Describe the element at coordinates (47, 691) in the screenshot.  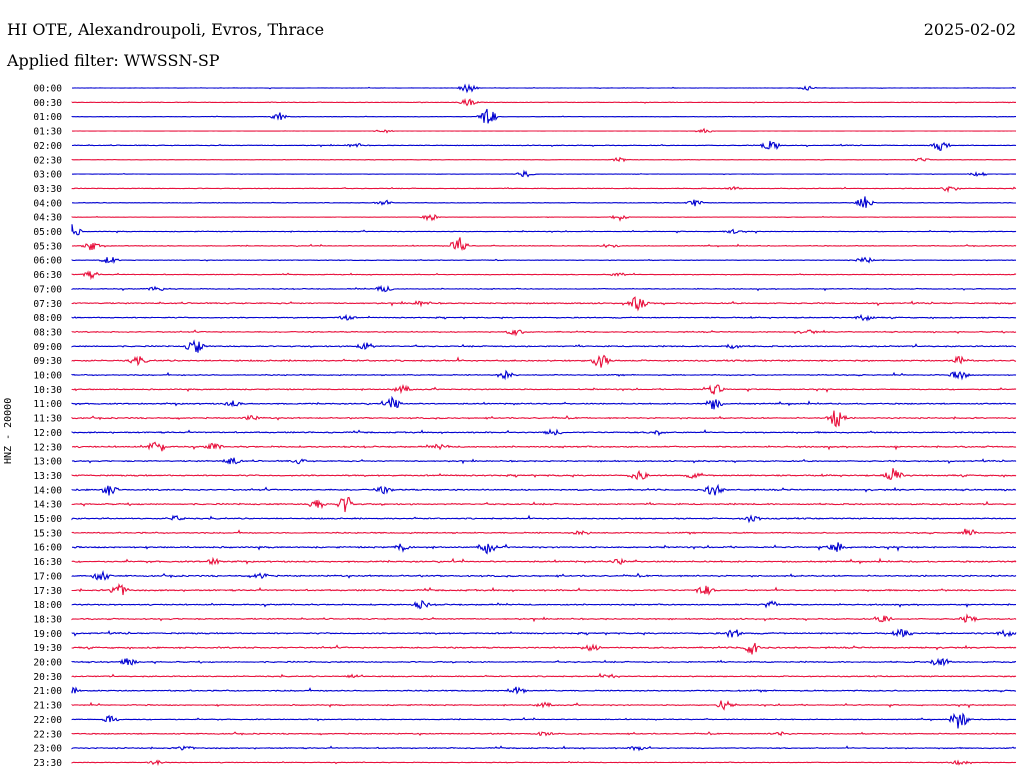
I see `time-tick-label: 21:00` at that location.